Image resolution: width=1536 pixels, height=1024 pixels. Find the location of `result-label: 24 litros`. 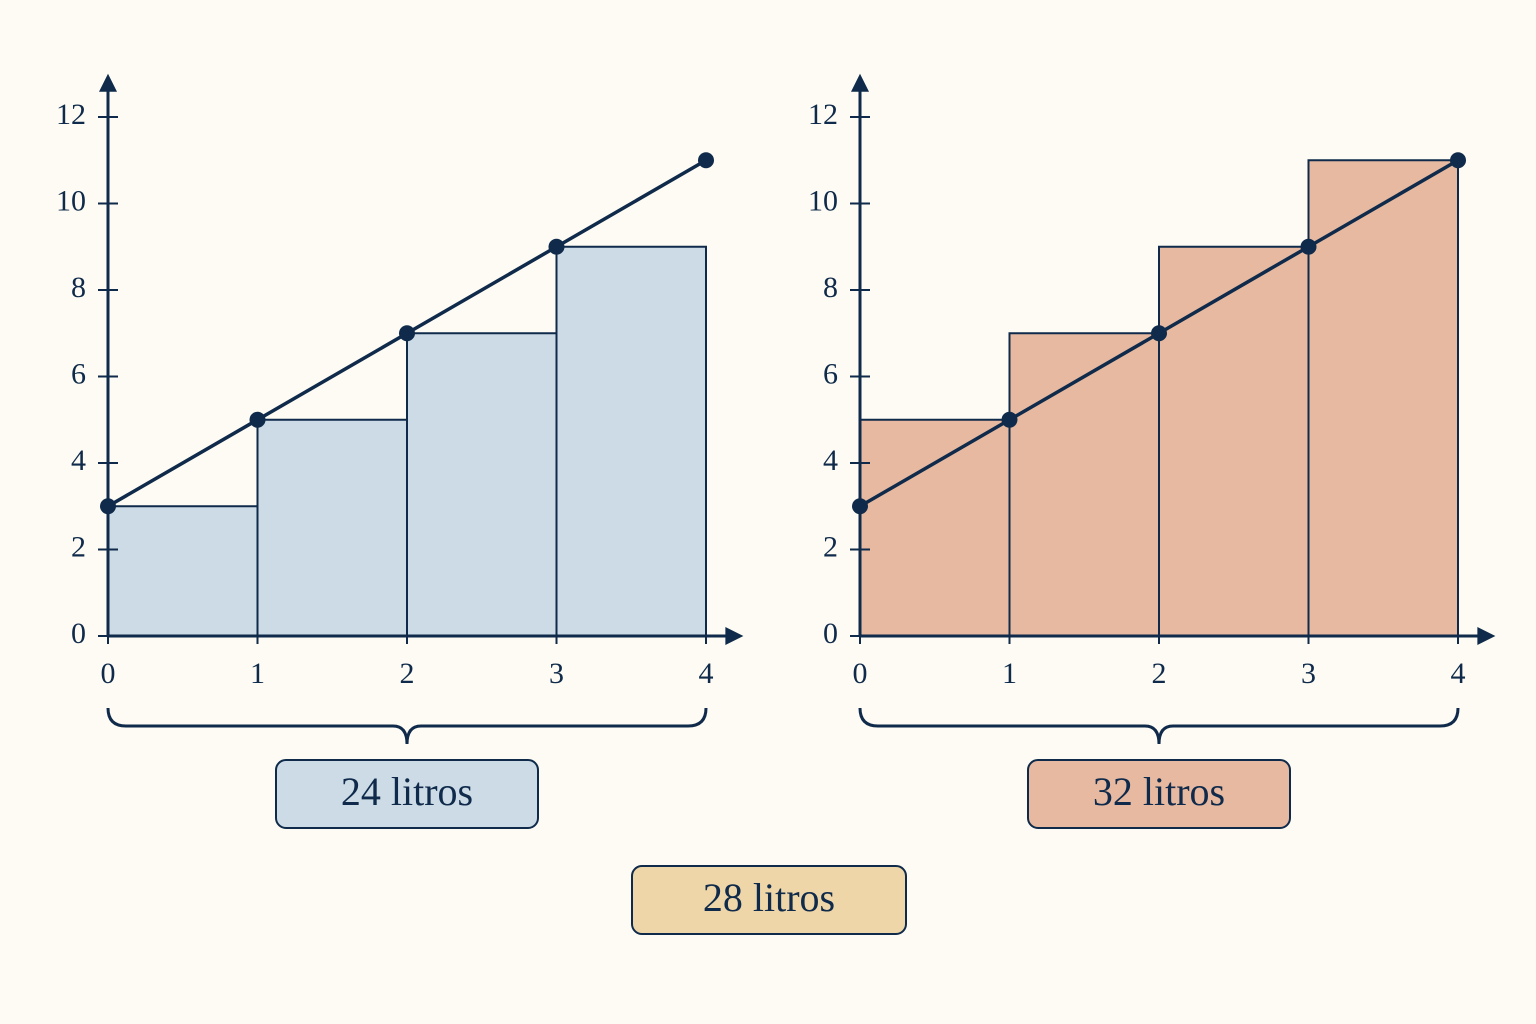

result-label: 24 litros is located at coordinates (407, 791).